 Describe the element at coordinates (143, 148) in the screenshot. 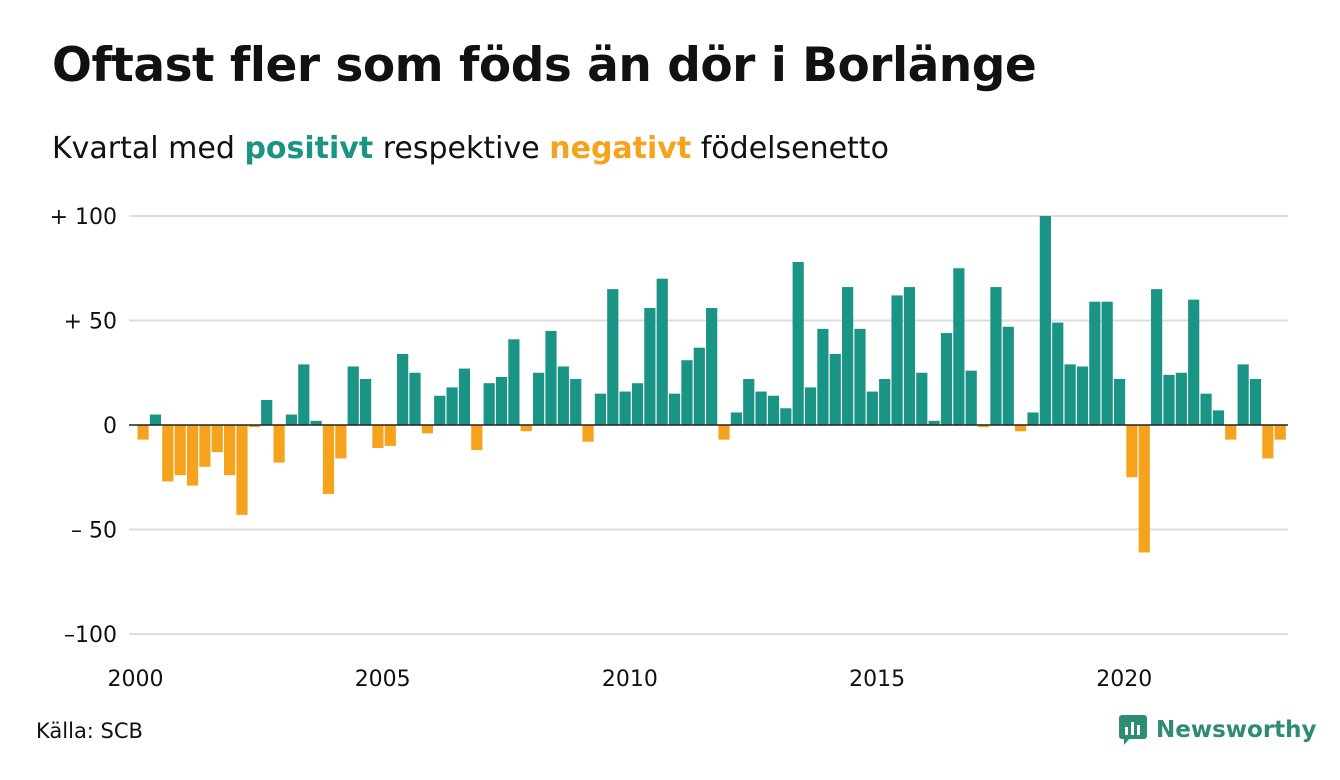

I see `subtitle-prefix: Kvartal med` at that location.